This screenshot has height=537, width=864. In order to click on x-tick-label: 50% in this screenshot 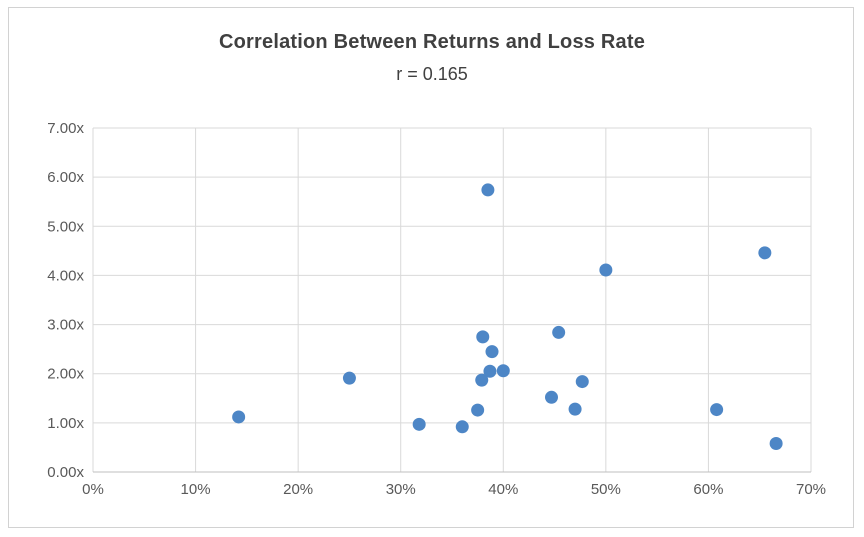, I will do `click(606, 489)`.